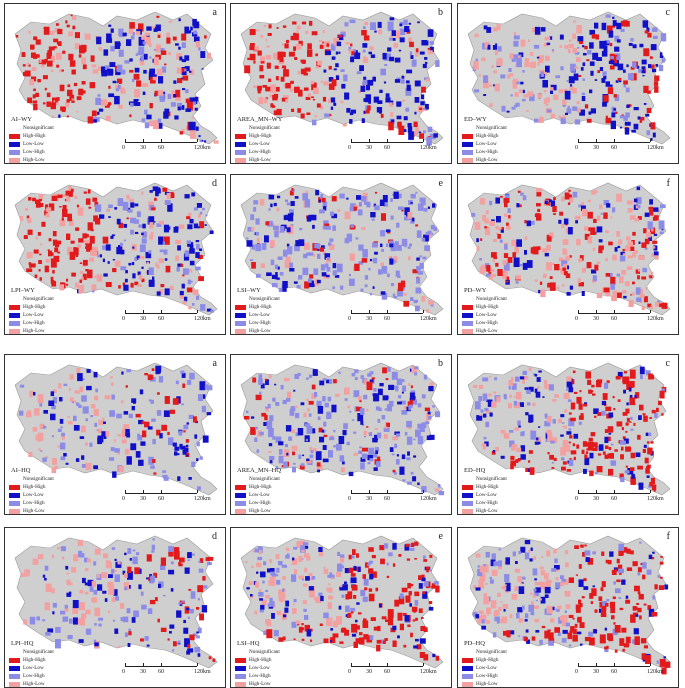  What do you see at coordinates (467, 511) in the screenshot?
I see `legend-swatch` at bounding box center [467, 511].